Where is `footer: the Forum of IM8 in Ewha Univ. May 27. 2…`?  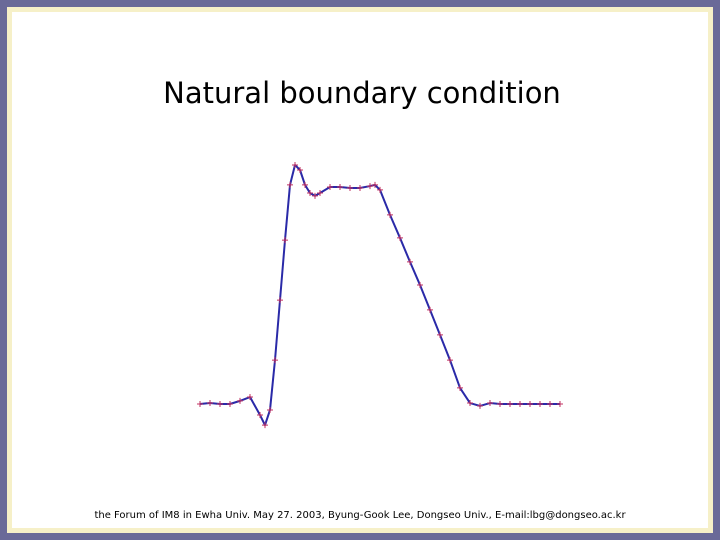
footer: the Forum of IM8 in Ewha Univ. May 27. 2… is located at coordinates (360, 515).